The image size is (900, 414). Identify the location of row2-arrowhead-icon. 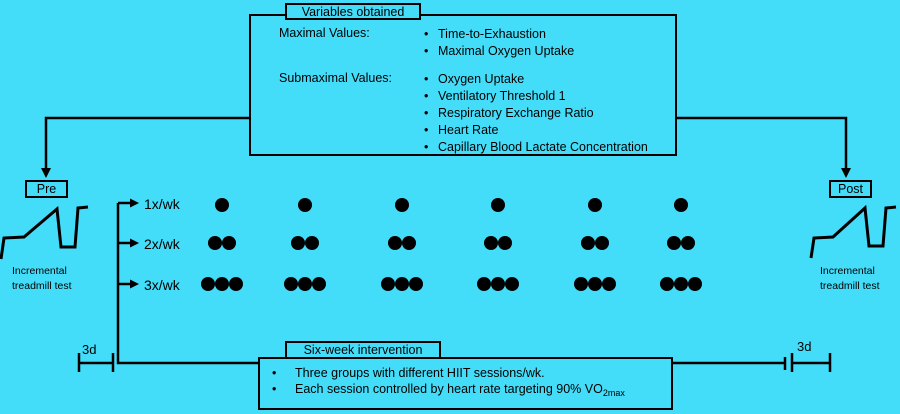
(134, 243).